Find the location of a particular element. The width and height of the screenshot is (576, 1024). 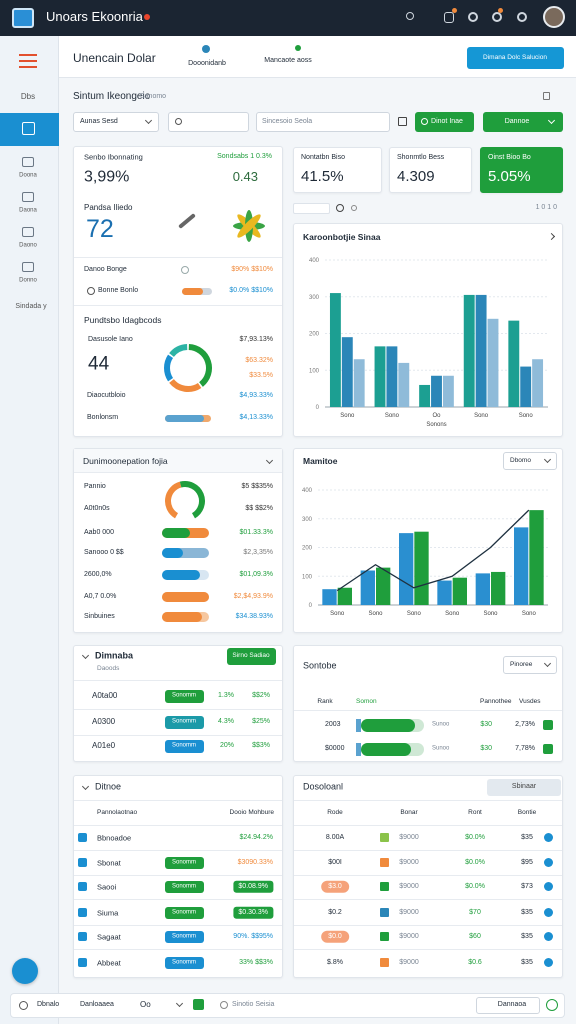

nav-item: Dbs is located at coordinates (28, 97).